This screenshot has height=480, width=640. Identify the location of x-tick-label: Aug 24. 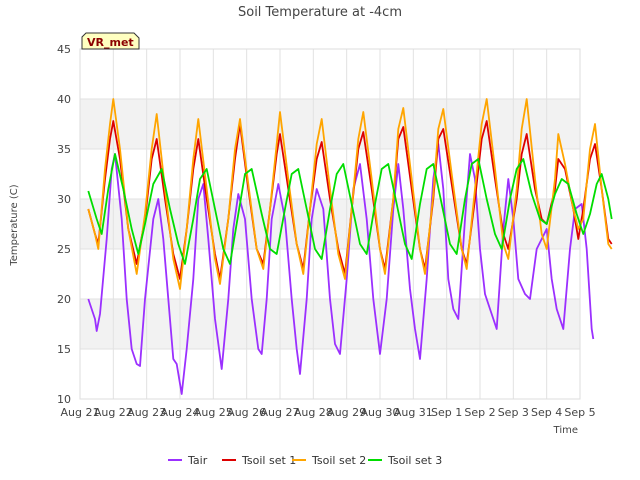
(180, 412).